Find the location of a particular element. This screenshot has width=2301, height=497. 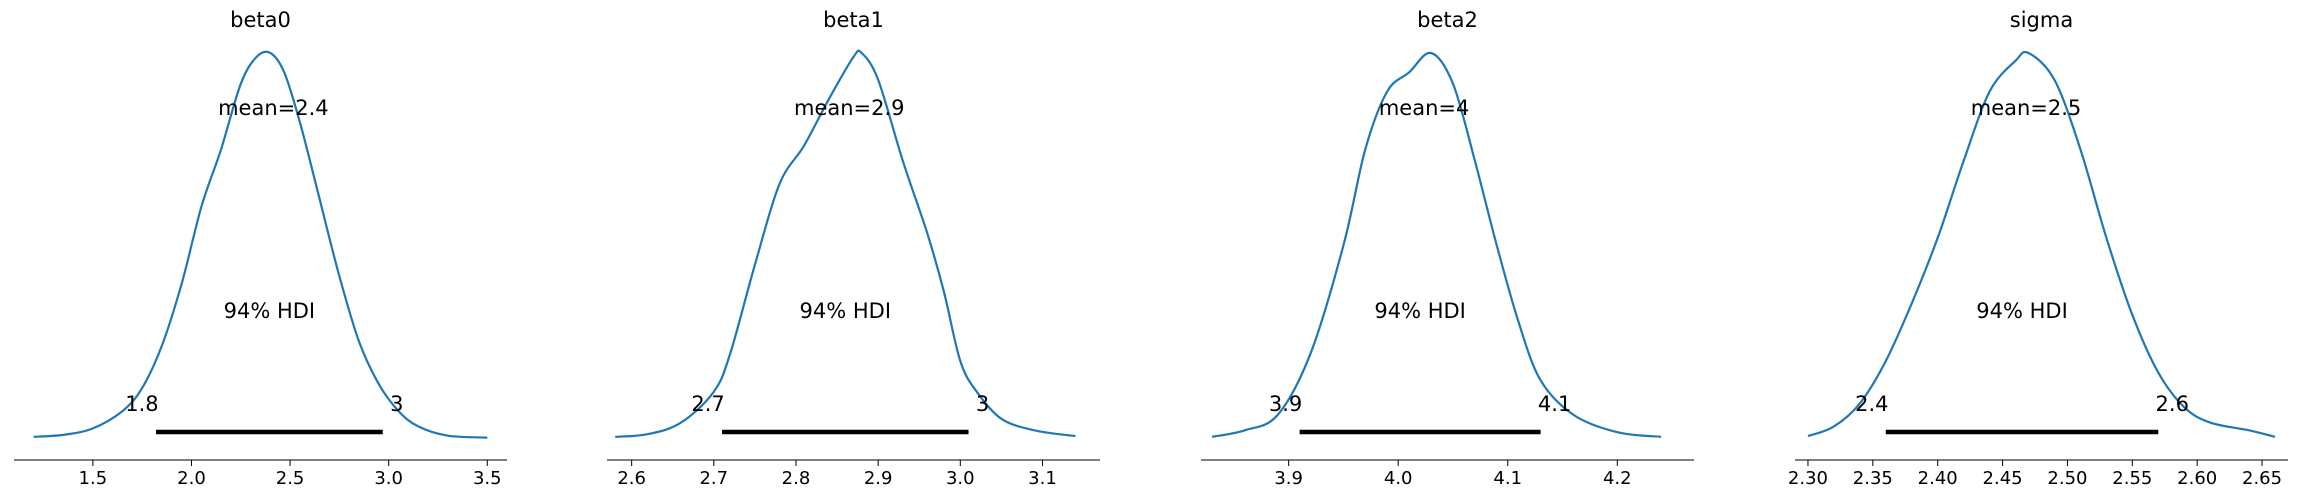

x-tick-label: 1.5 is located at coordinates (93, 478).